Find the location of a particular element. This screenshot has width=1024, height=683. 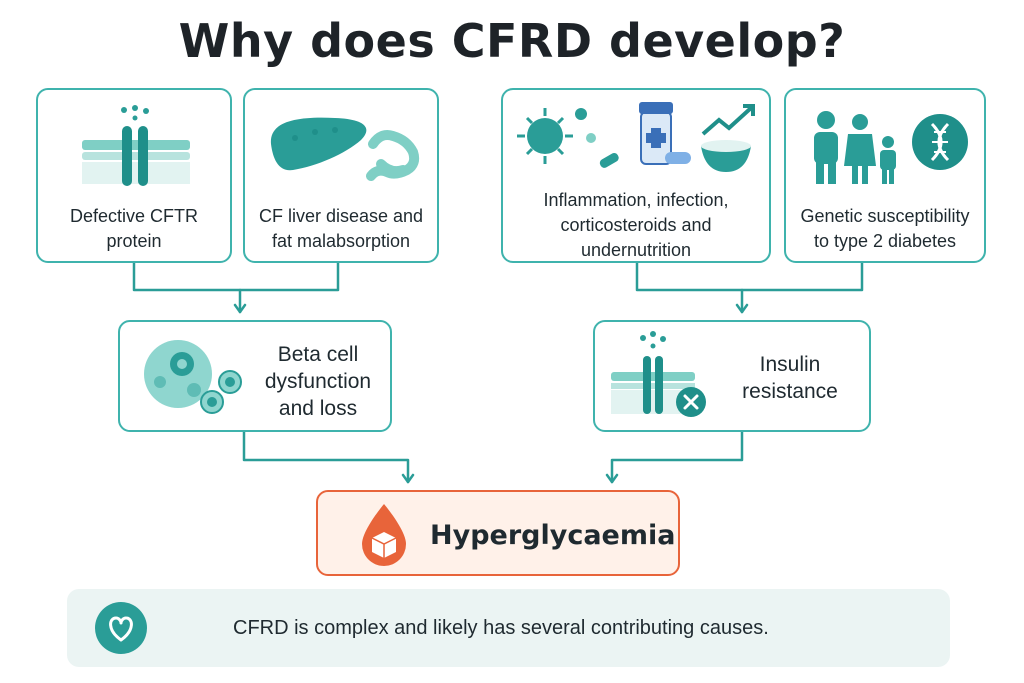

heart-icon is located at coordinates (121, 628).